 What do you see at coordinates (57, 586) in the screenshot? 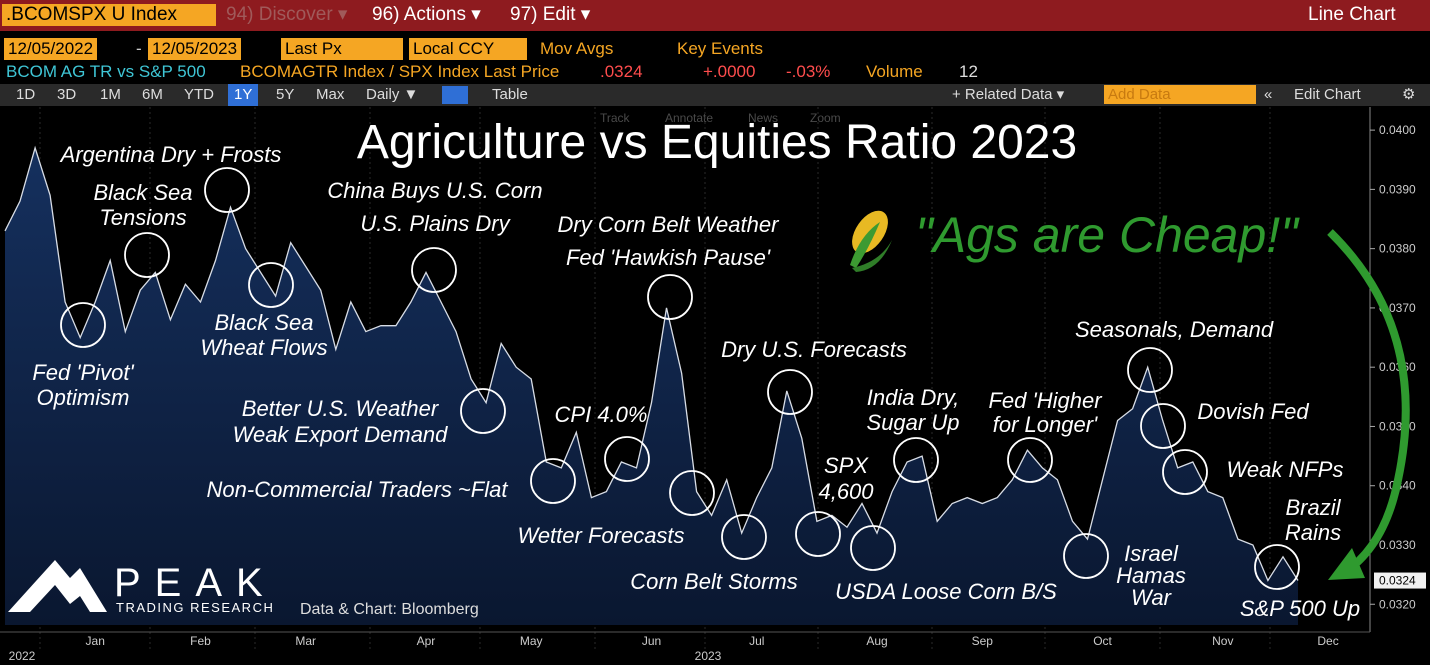
I see `logo-mountain` at bounding box center [57, 586].